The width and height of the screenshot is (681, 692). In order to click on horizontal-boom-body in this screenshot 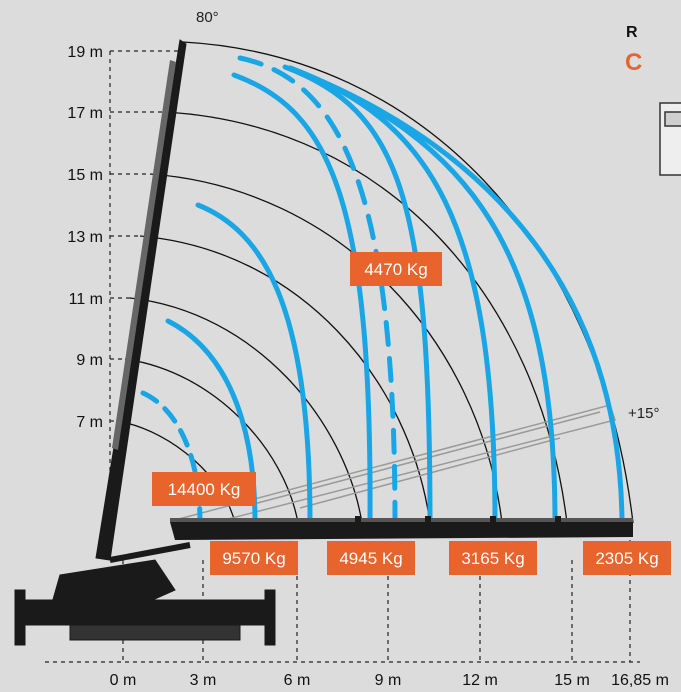, I will do `click(401, 531)`.